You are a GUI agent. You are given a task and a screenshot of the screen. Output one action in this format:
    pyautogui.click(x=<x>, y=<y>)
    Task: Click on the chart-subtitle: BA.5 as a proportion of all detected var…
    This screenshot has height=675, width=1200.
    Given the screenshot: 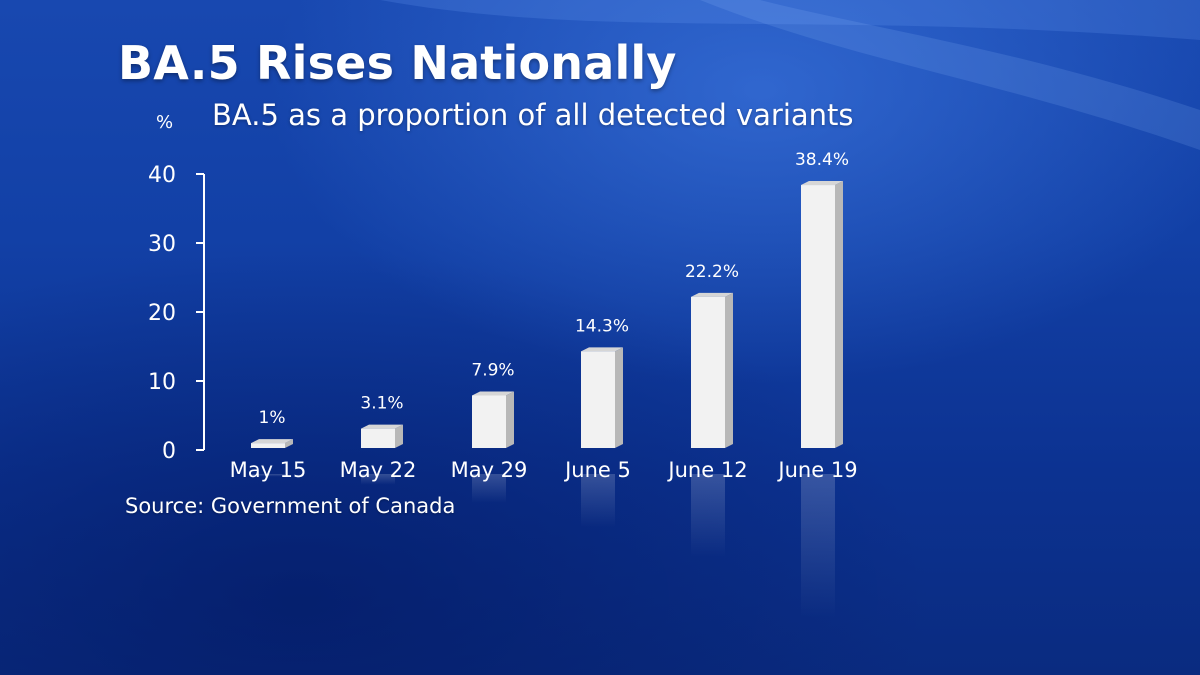 What is the action you would take?
    pyautogui.click(x=533, y=115)
    